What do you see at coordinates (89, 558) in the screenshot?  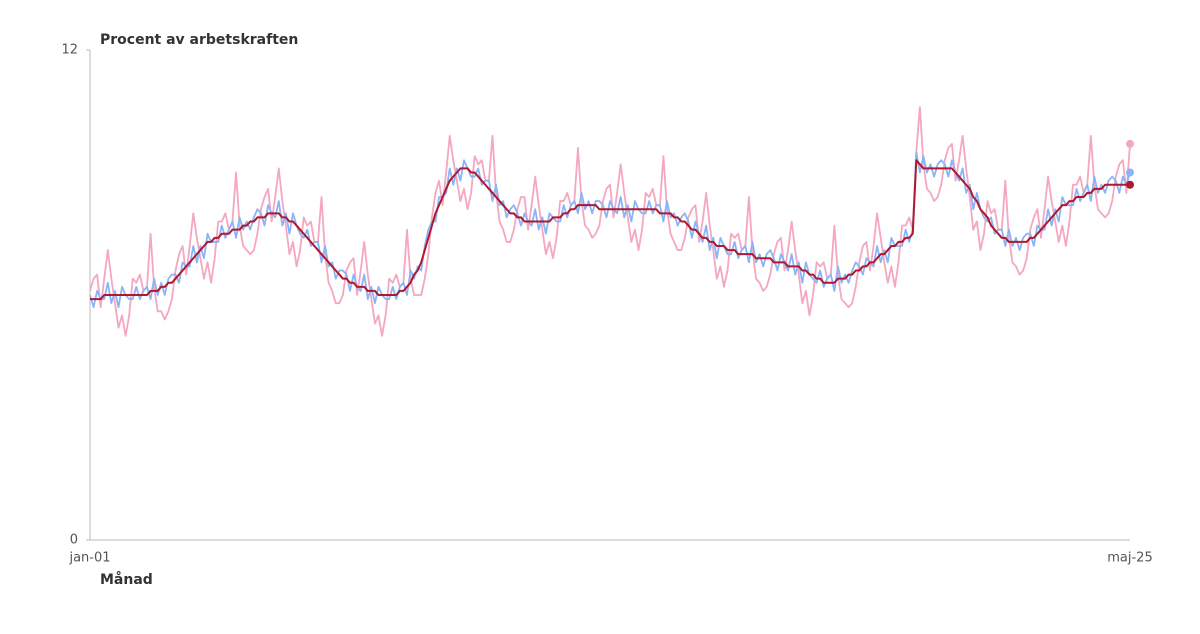 I see `x-tick-label: jan-01` at bounding box center [89, 558].